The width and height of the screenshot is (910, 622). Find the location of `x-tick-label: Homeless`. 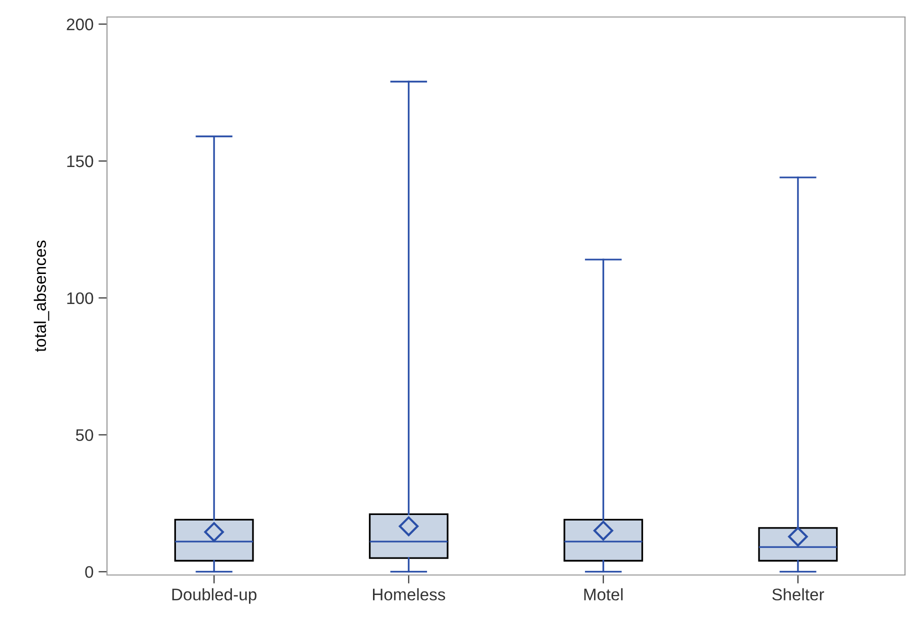

x-tick-label: Homeless is located at coordinates (409, 594).